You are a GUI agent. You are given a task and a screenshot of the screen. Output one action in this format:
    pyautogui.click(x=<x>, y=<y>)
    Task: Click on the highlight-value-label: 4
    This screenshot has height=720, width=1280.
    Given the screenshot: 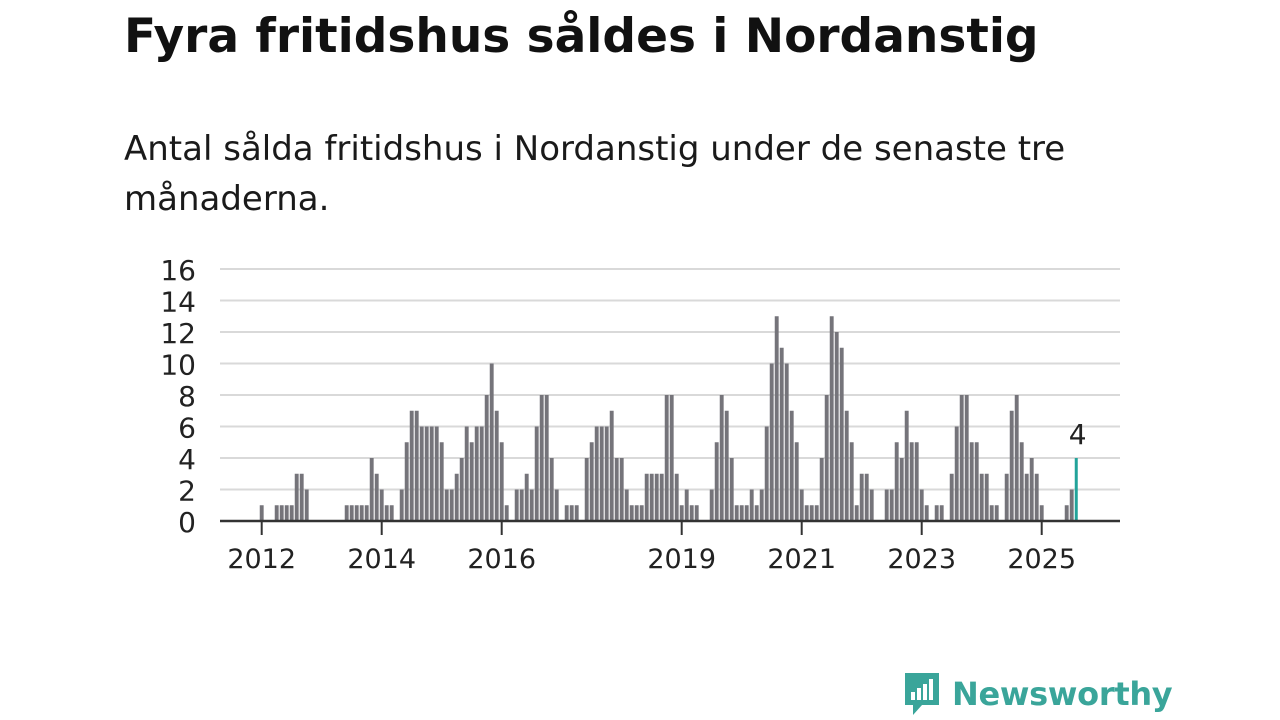 What is the action you would take?
    pyautogui.click(x=1078, y=434)
    